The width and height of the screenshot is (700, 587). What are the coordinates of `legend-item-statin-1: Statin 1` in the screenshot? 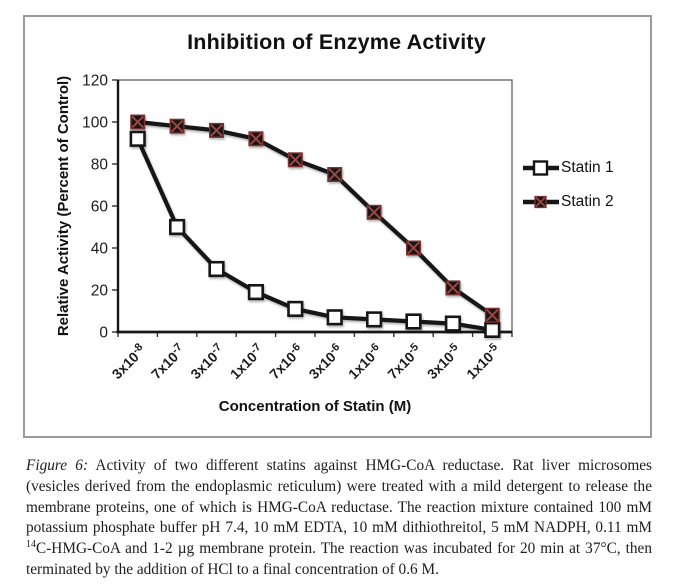 It's located at (568, 168).